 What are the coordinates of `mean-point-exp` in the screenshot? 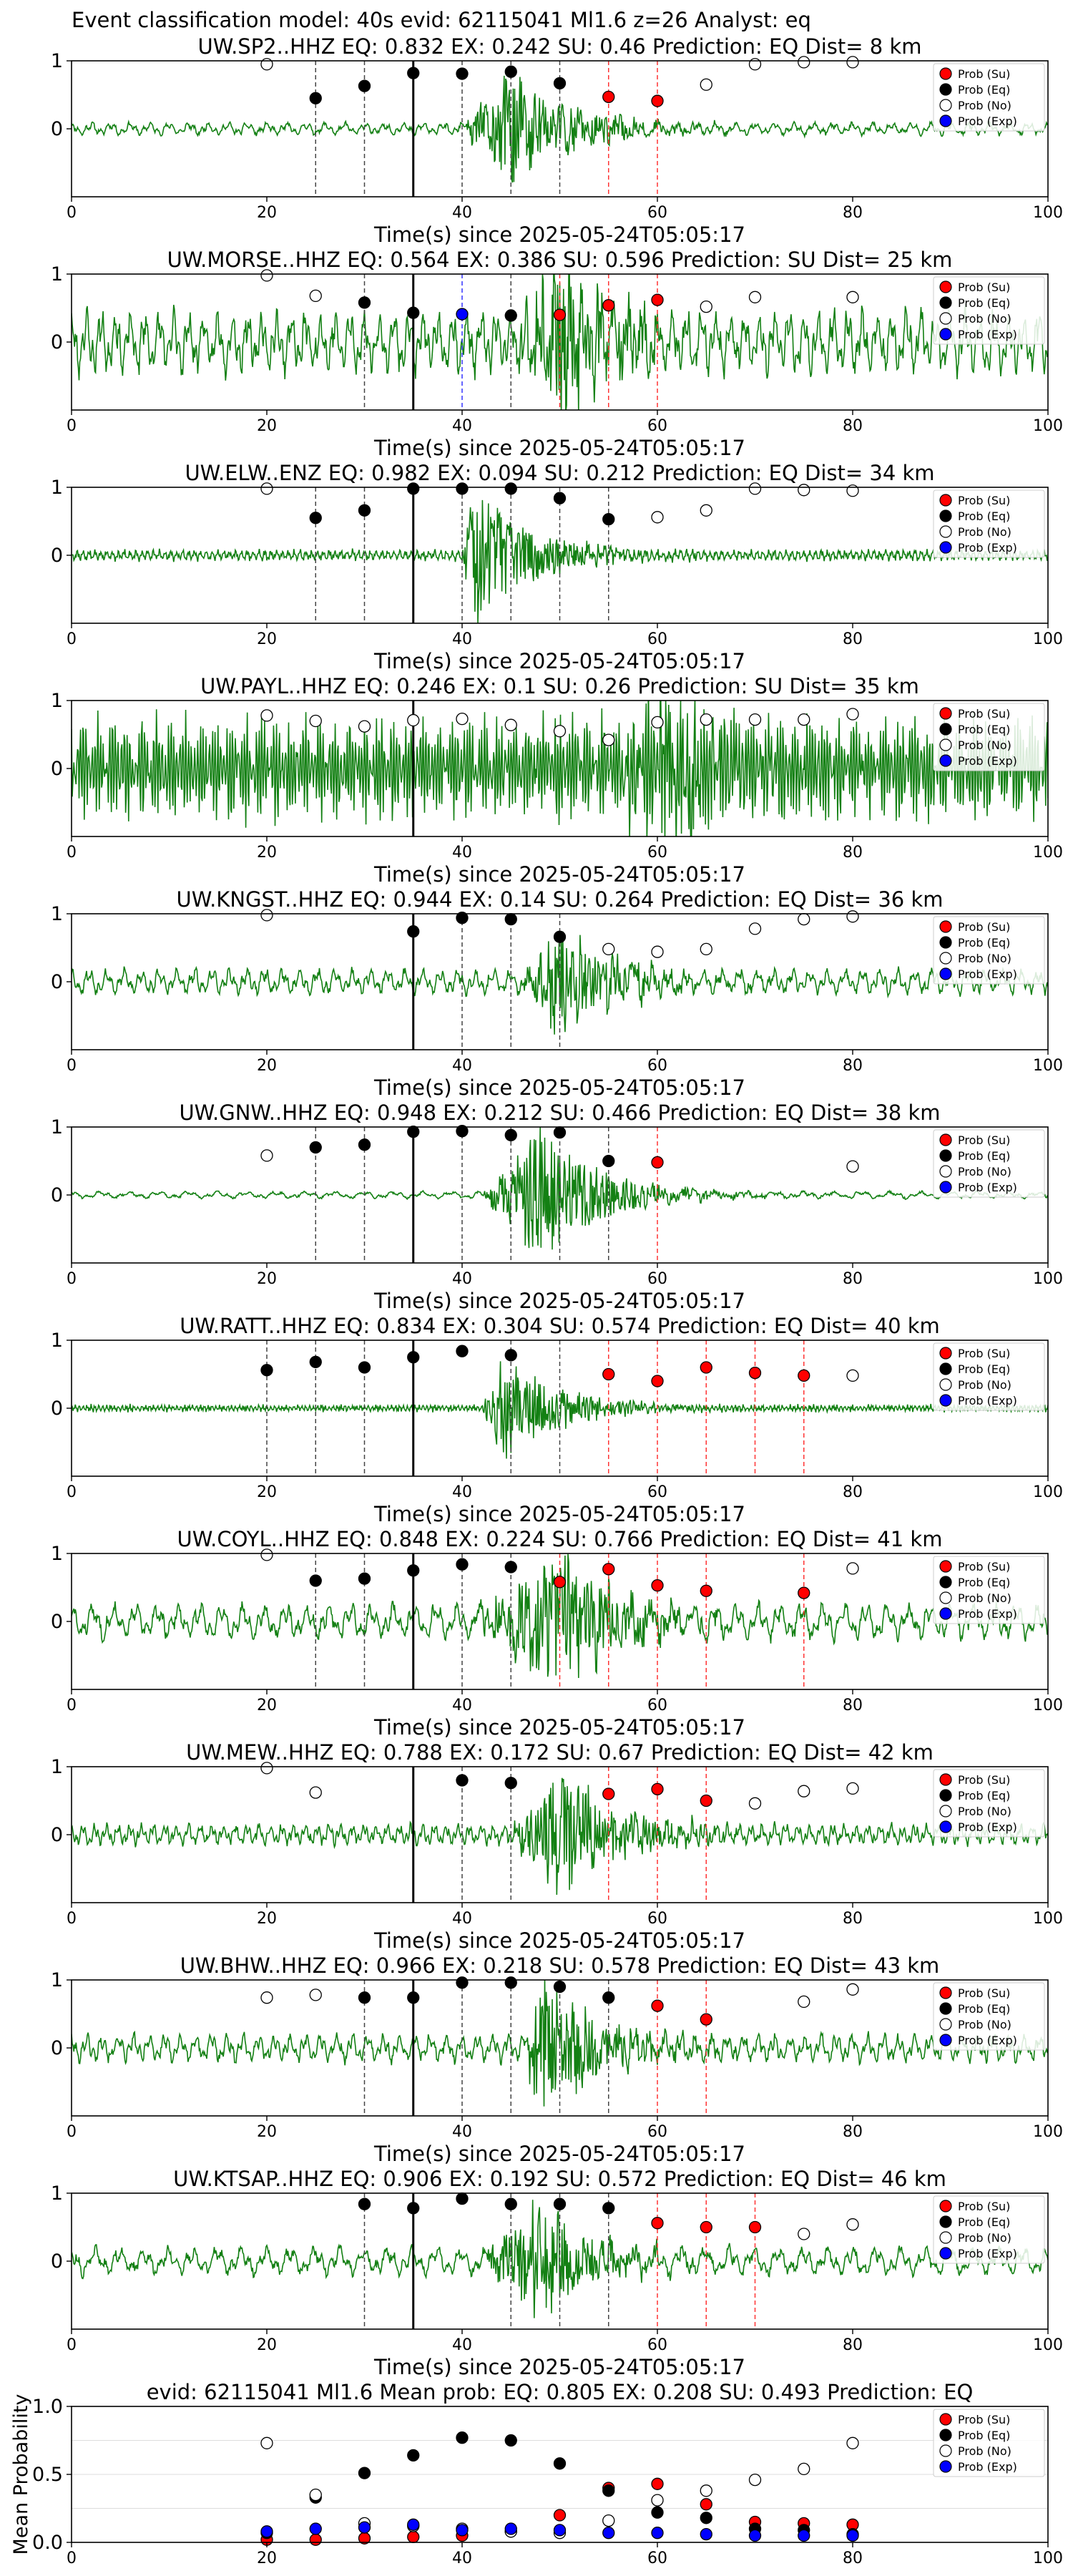 It's located at (315, 2528).